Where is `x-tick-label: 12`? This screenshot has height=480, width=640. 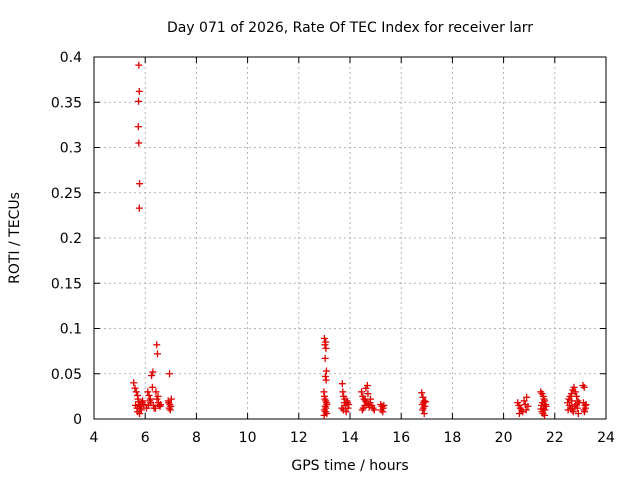
x-tick-label: 12 is located at coordinates (299, 438).